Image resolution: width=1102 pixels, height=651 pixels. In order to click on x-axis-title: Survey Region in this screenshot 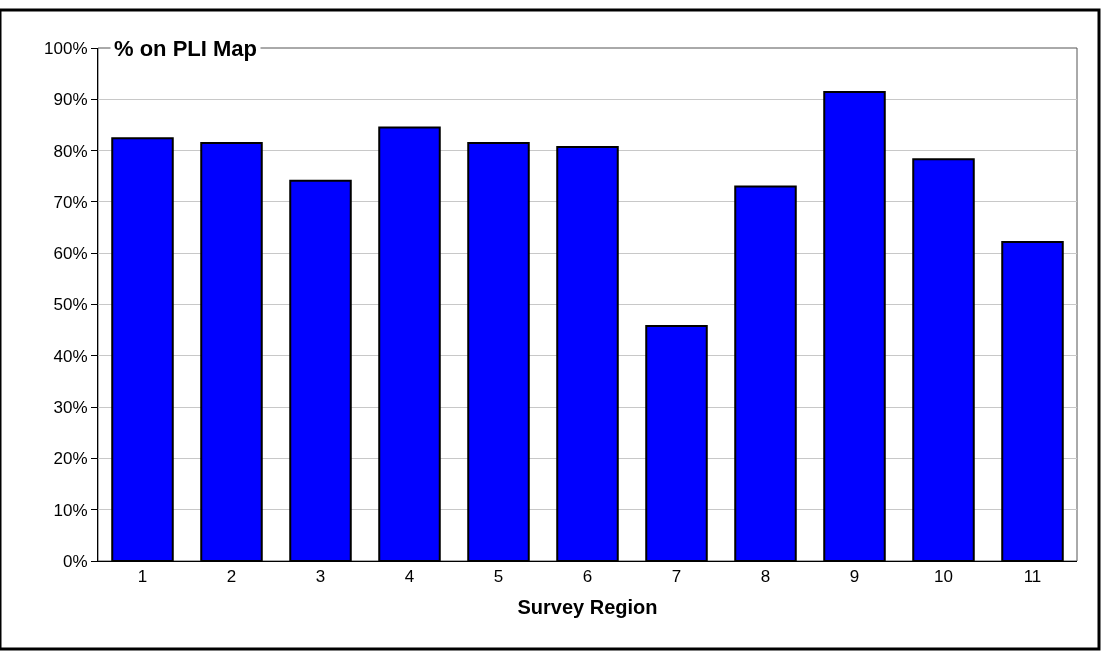, I will do `click(587, 606)`.